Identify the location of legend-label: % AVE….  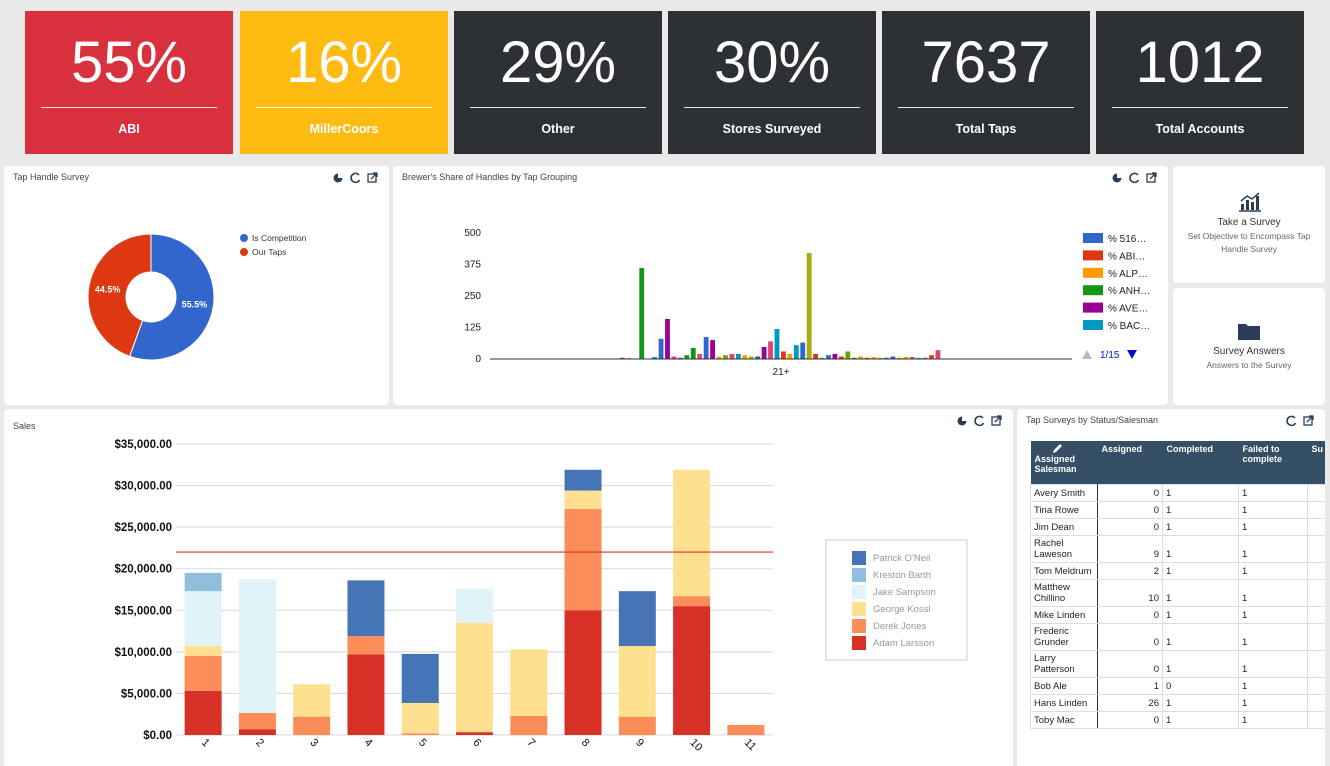
(1128, 309).